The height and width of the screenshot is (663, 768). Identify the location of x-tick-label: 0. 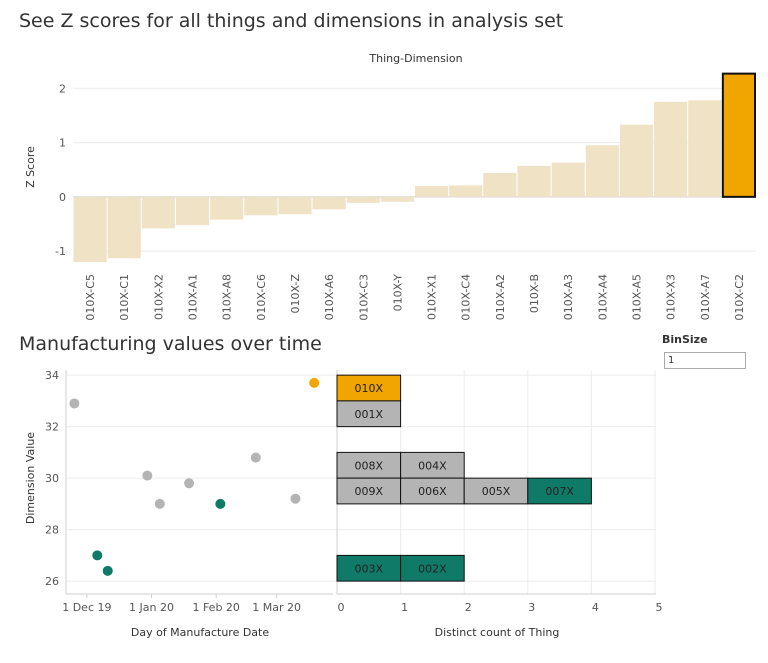
(341, 607).